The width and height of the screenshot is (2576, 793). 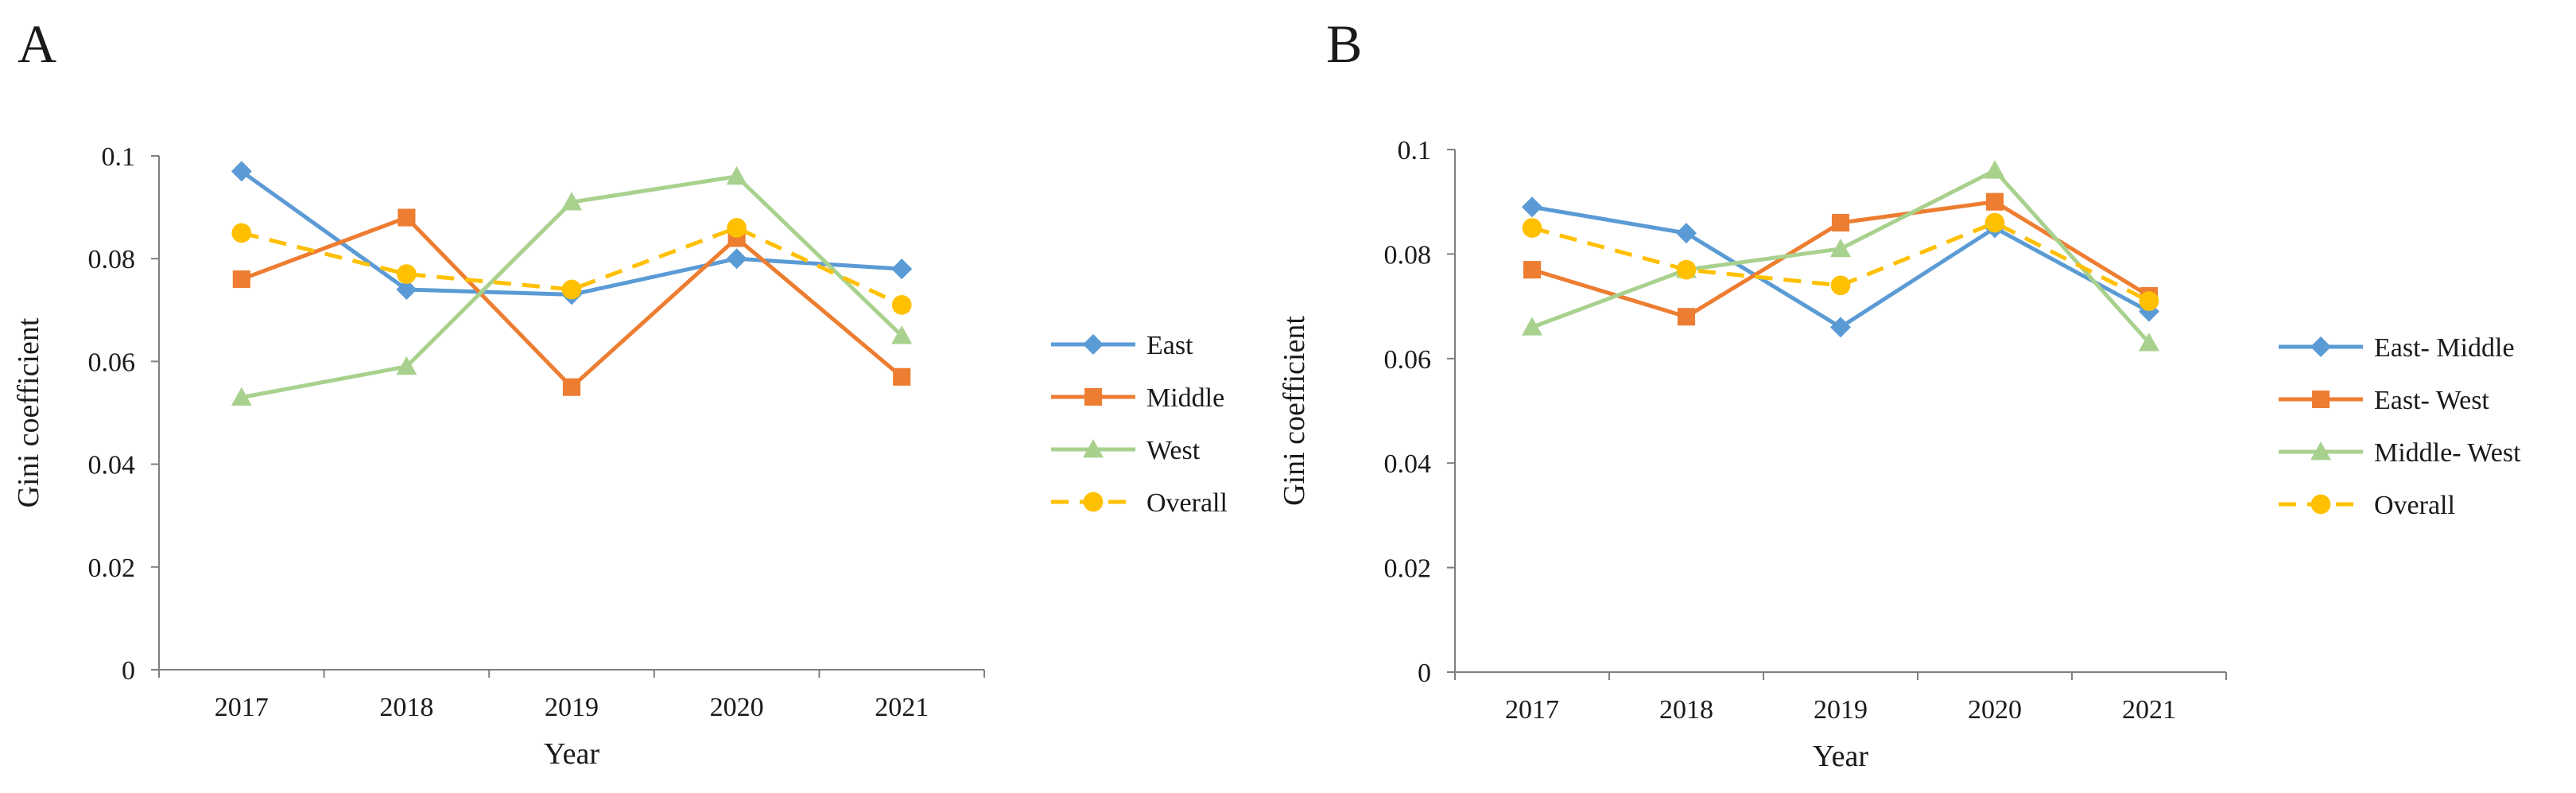 I want to click on legend-item: West, so click(x=1126, y=450).